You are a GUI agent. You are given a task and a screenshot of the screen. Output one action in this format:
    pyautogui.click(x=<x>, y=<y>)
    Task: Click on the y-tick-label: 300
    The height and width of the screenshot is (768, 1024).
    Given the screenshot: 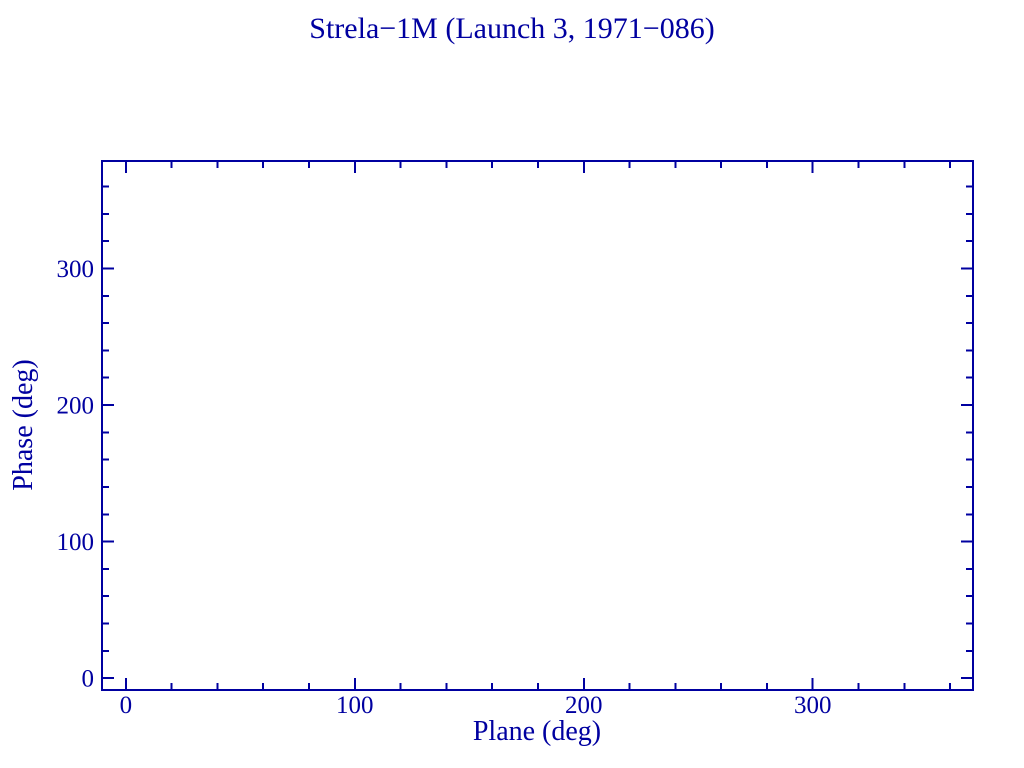 What is the action you would take?
    pyautogui.click(x=76, y=269)
    